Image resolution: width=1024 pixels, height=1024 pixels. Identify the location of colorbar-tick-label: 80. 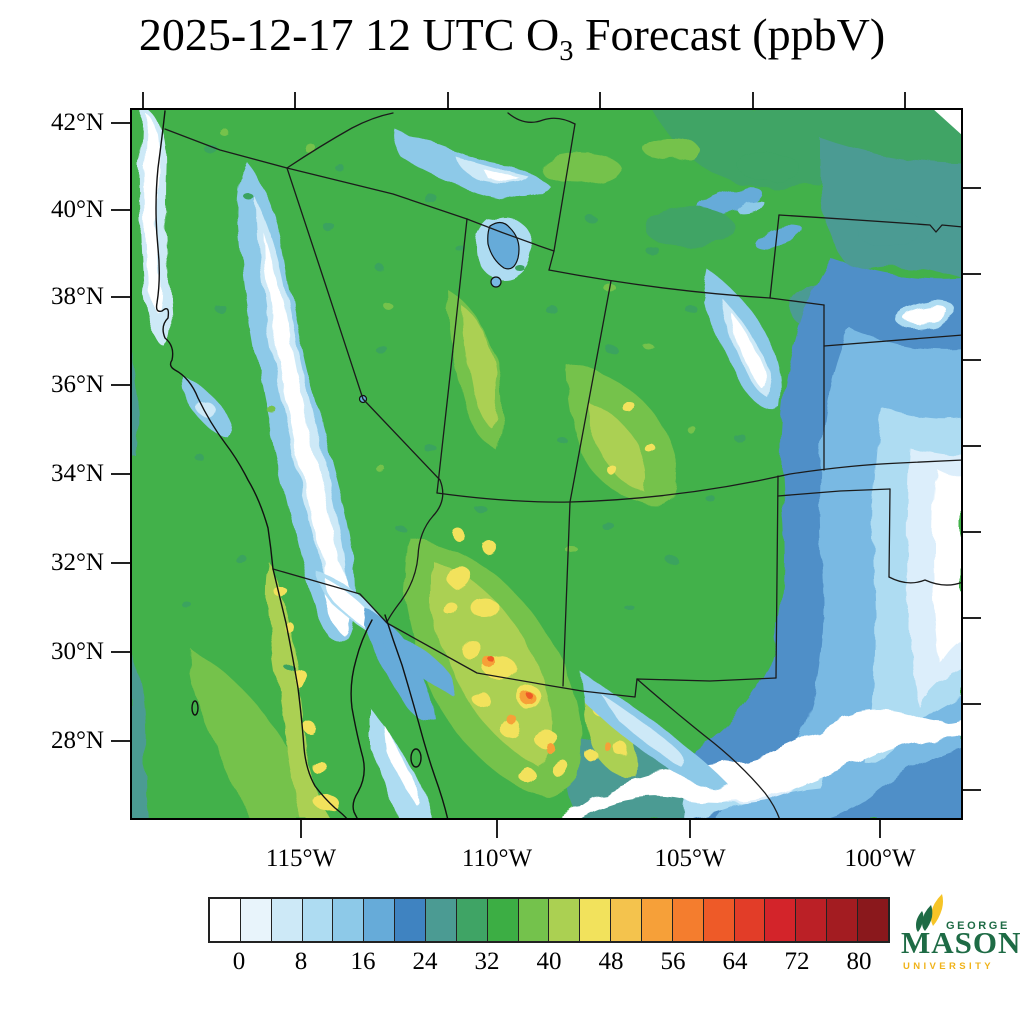
(859, 961).